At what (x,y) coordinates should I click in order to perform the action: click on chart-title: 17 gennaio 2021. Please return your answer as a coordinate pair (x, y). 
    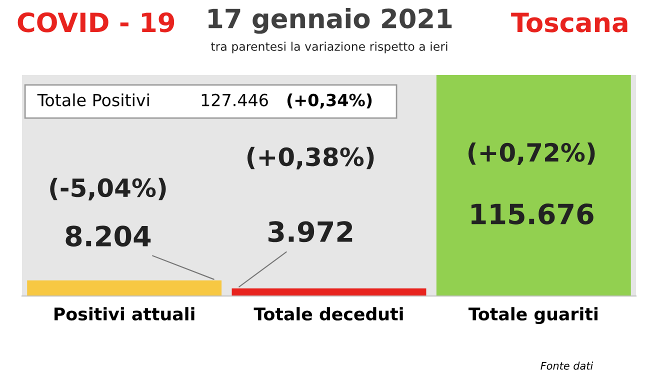
    Looking at the image, I should click on (330, 21).